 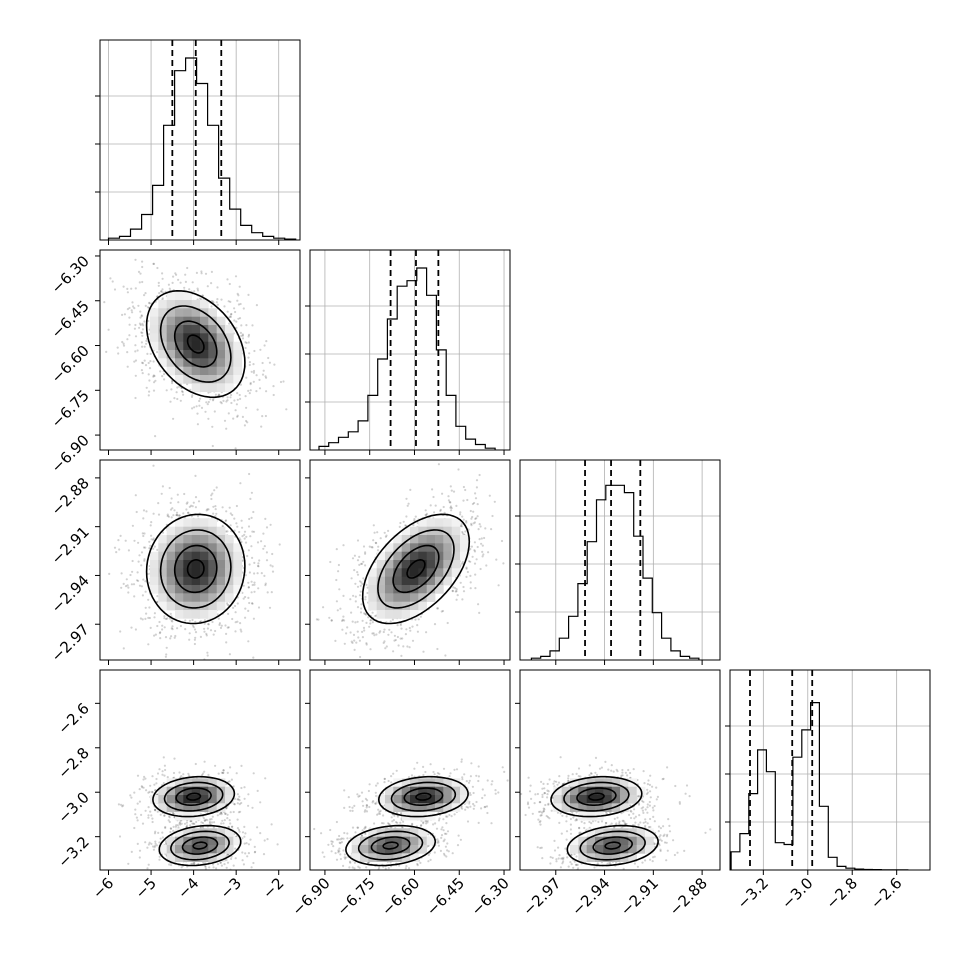 I want to click on y-tick-label-3-1: −3.0, so click(x=73, y=807).